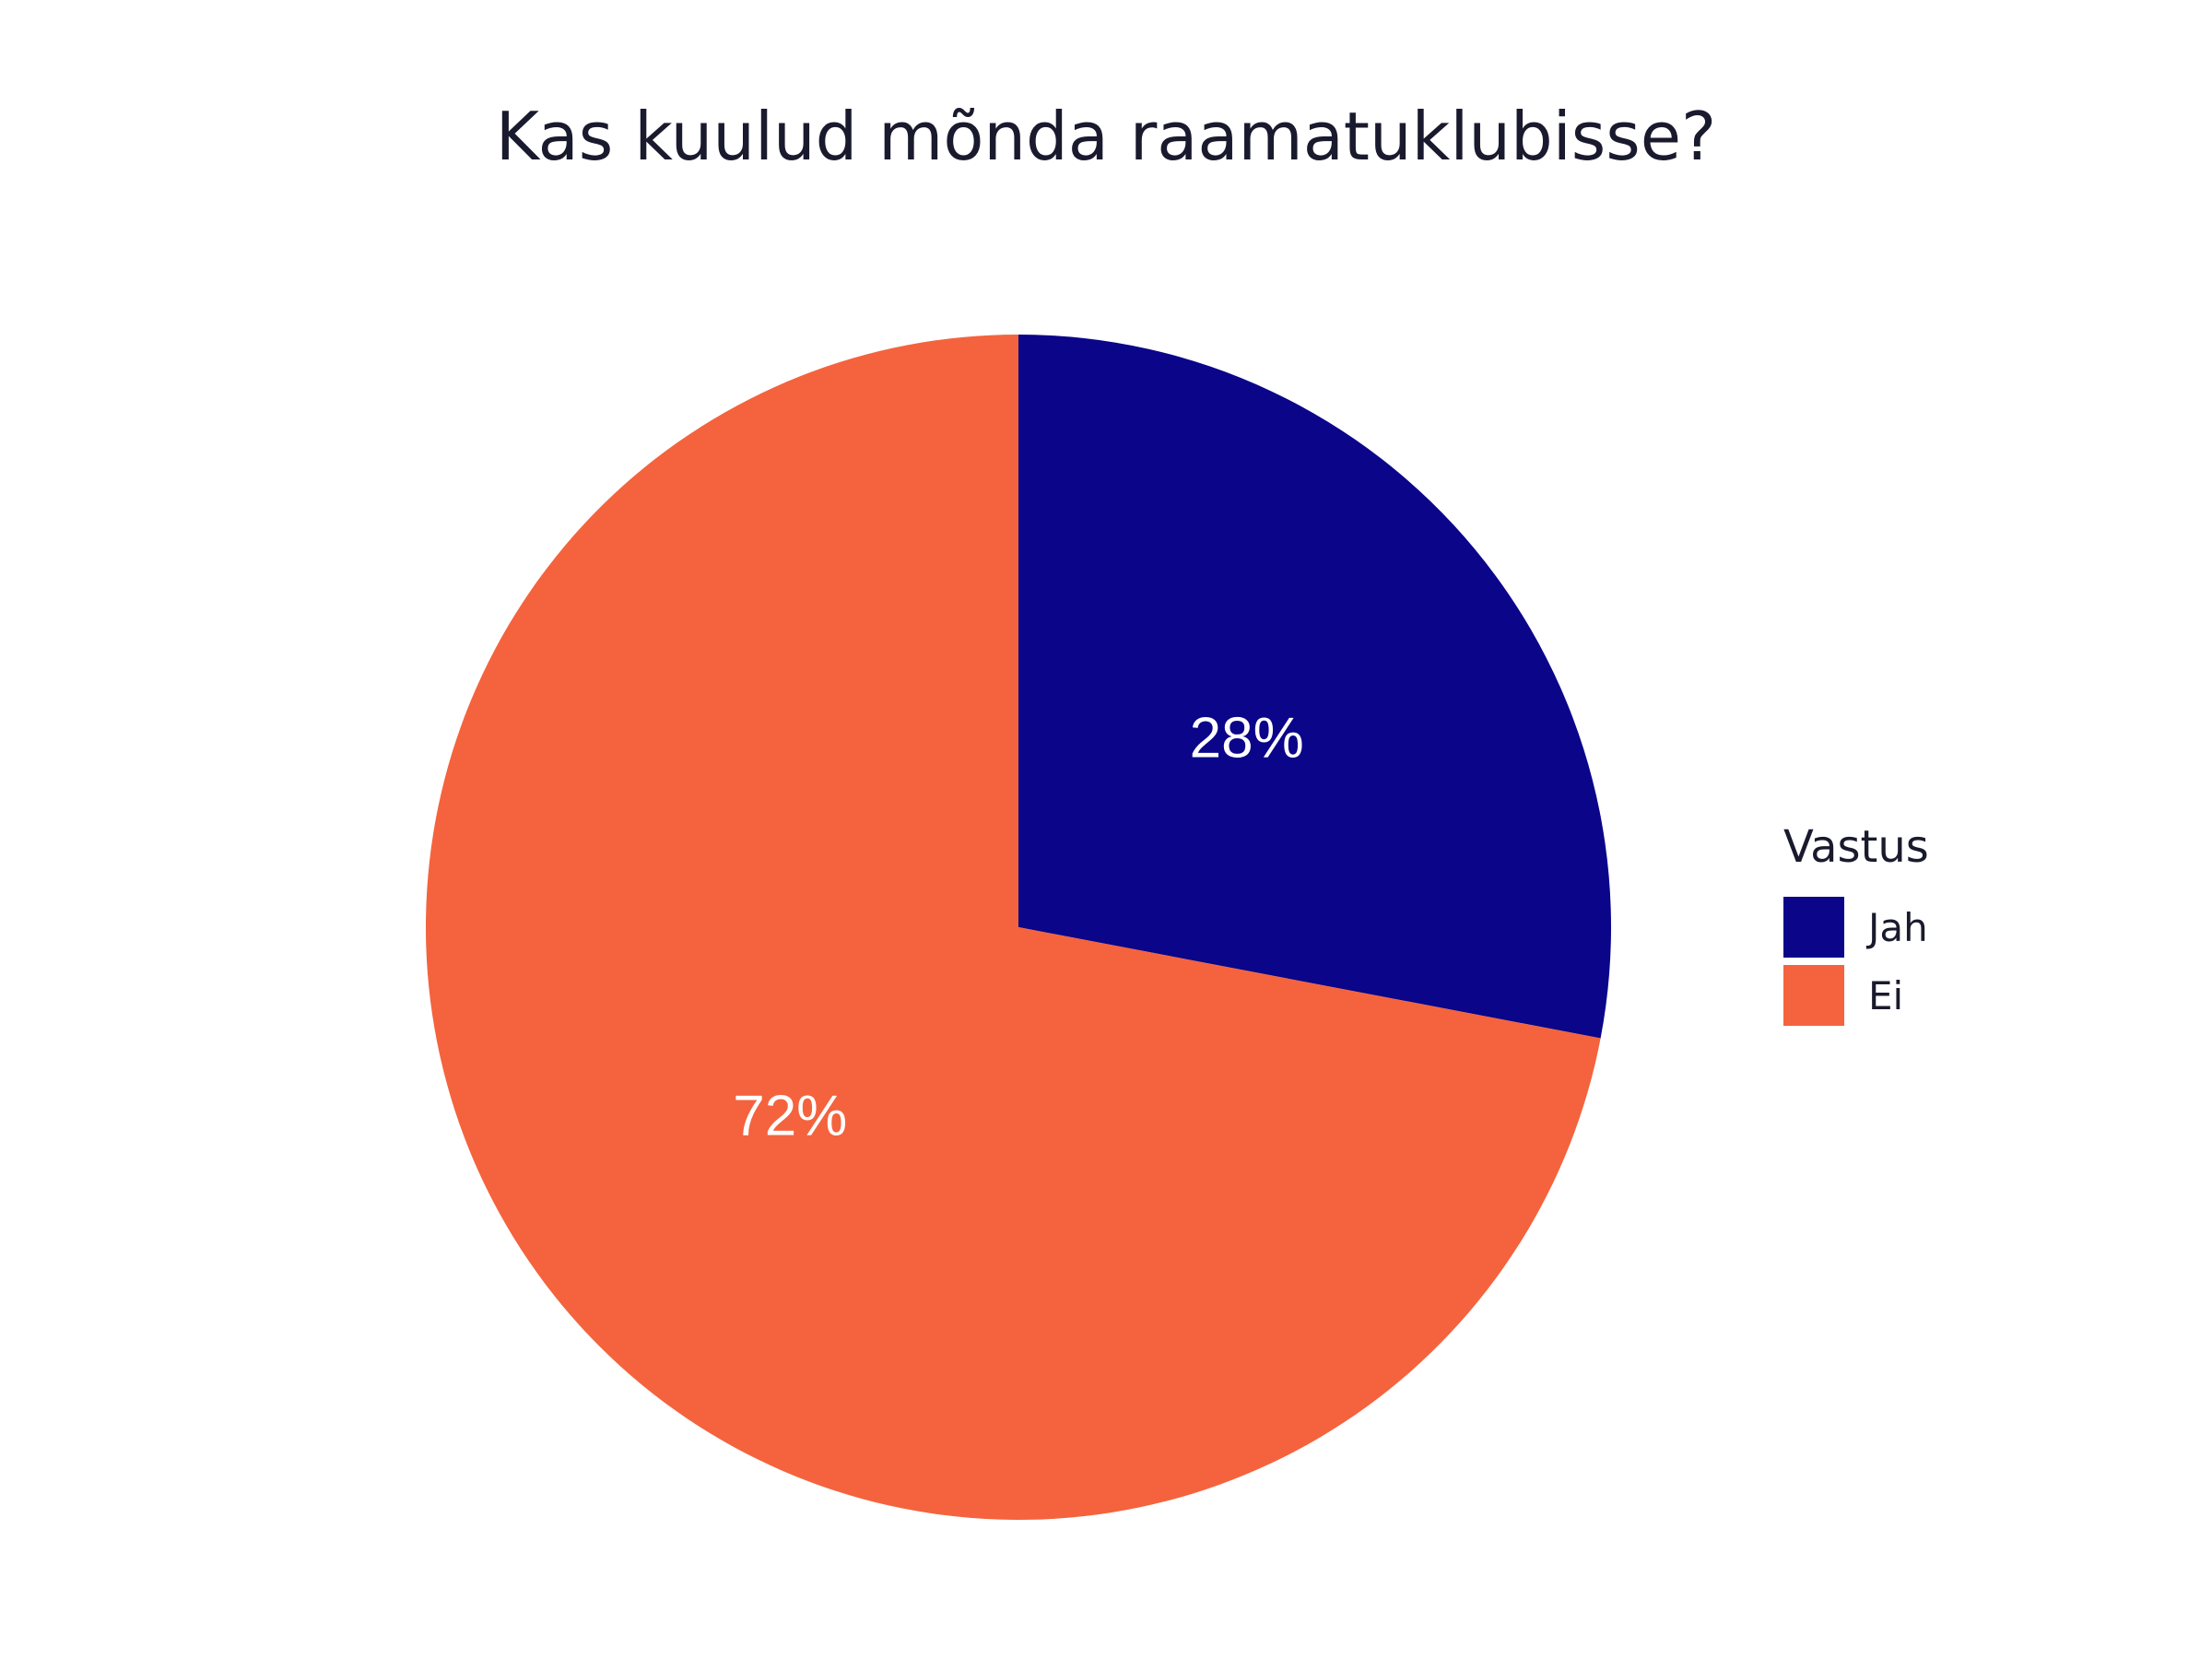  What do you see at coordinates (1106, 136) in the screenshot?
I see `chart-title: Kas kuulud mõnda raamatuklubisse?` at bounding box center [1106, 136].